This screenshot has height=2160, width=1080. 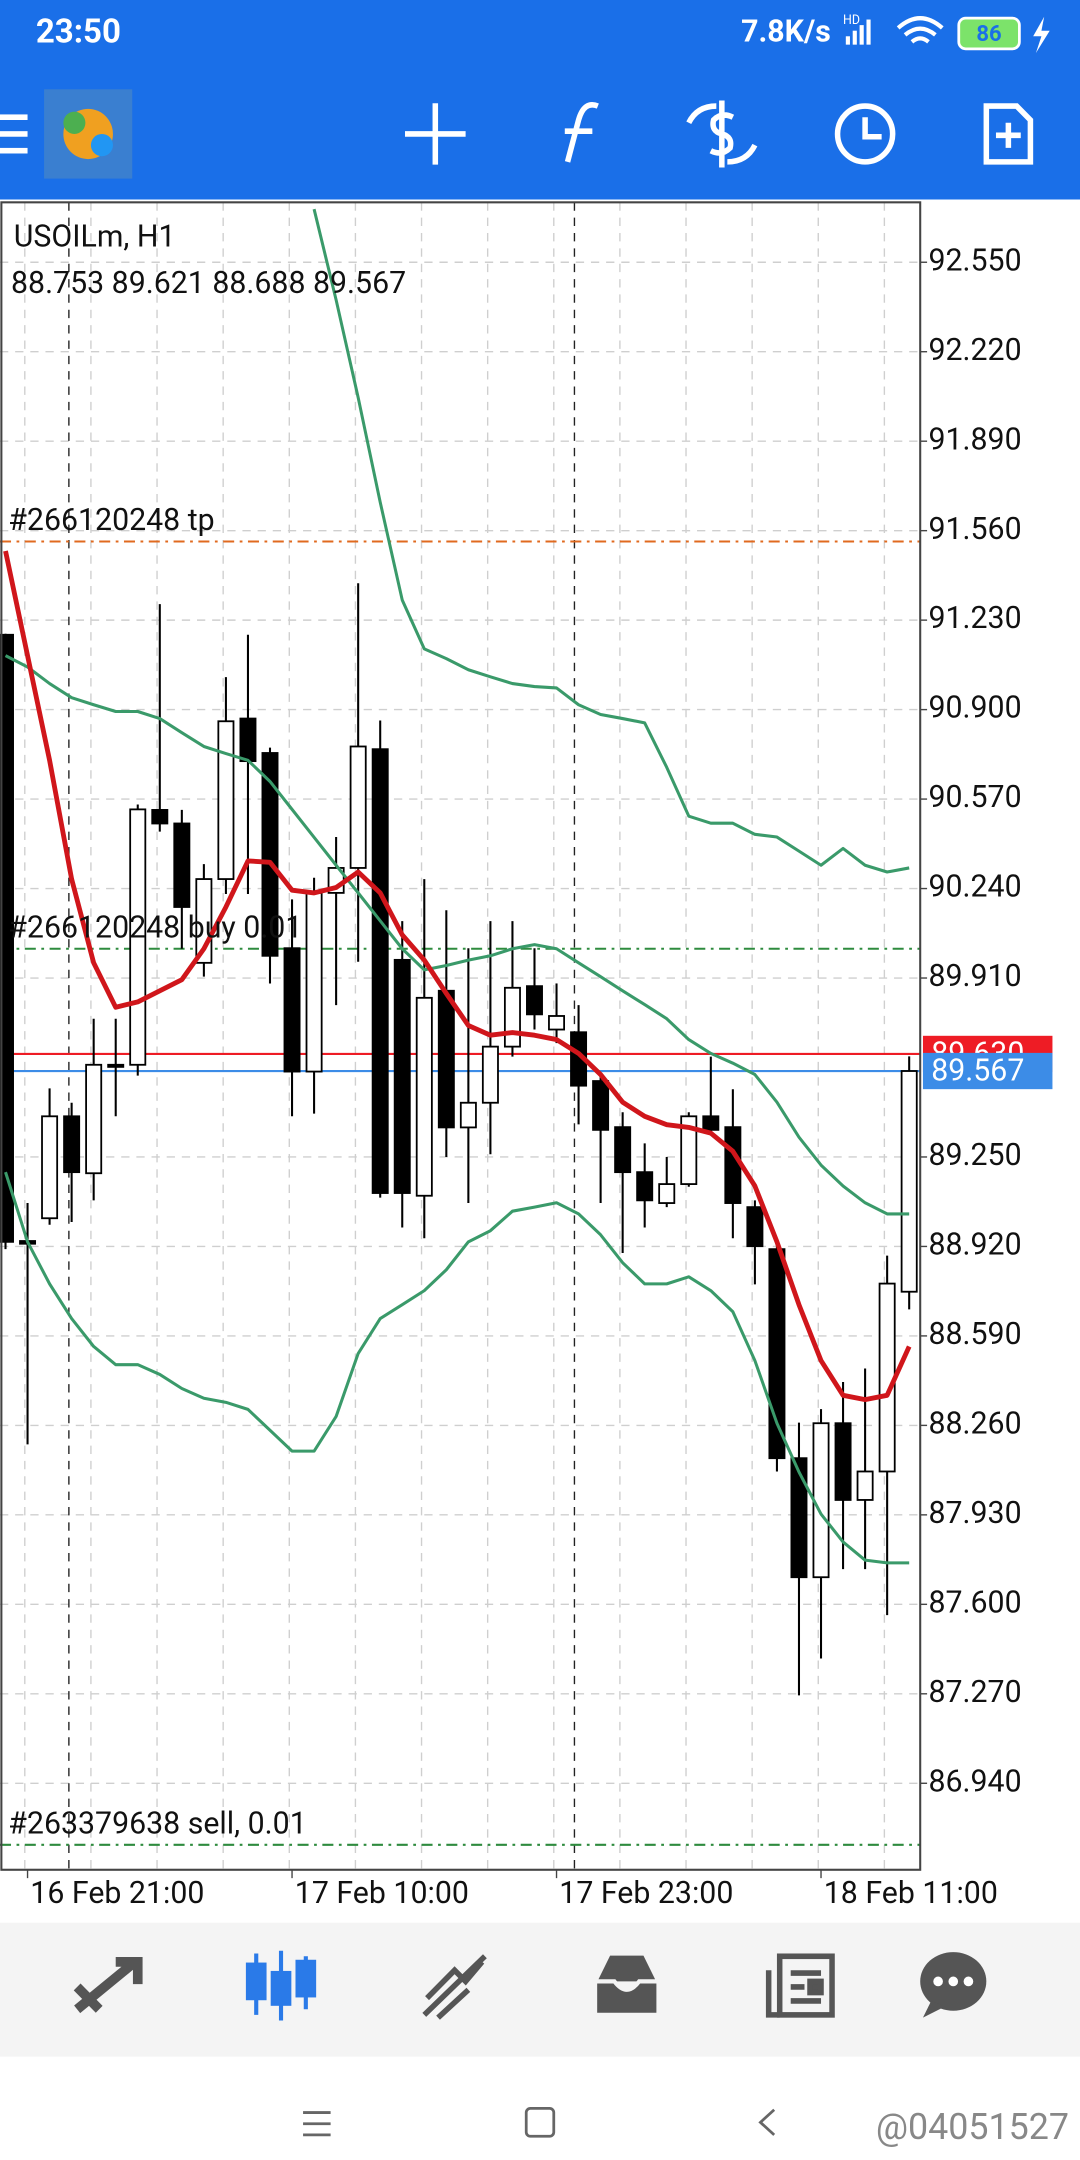 I want to click on x-tick-label: 17 Feb 10:00, so click(x=382, y=1893).